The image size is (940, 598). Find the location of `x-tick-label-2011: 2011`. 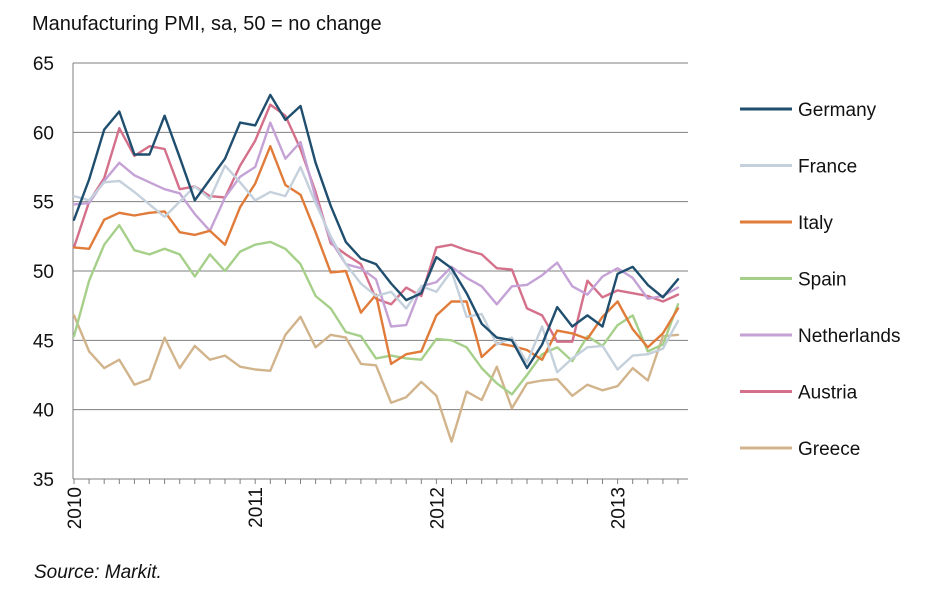

x-tick-label-2011: 2011 is located at coordinates (256, 507).